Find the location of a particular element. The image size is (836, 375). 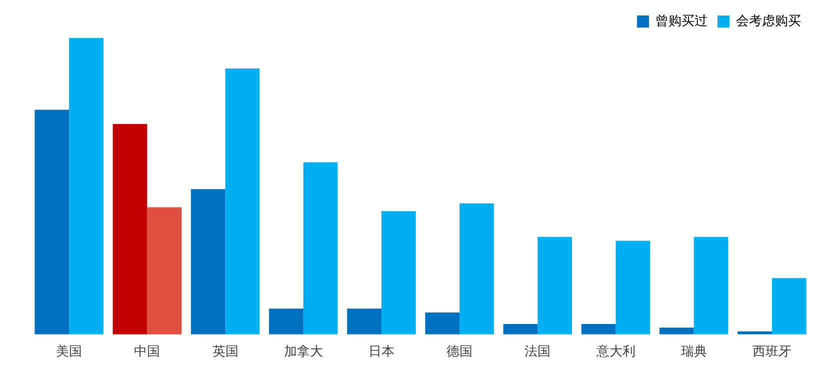

x-tick-label: 德国 is located at coordinates (459, 352).